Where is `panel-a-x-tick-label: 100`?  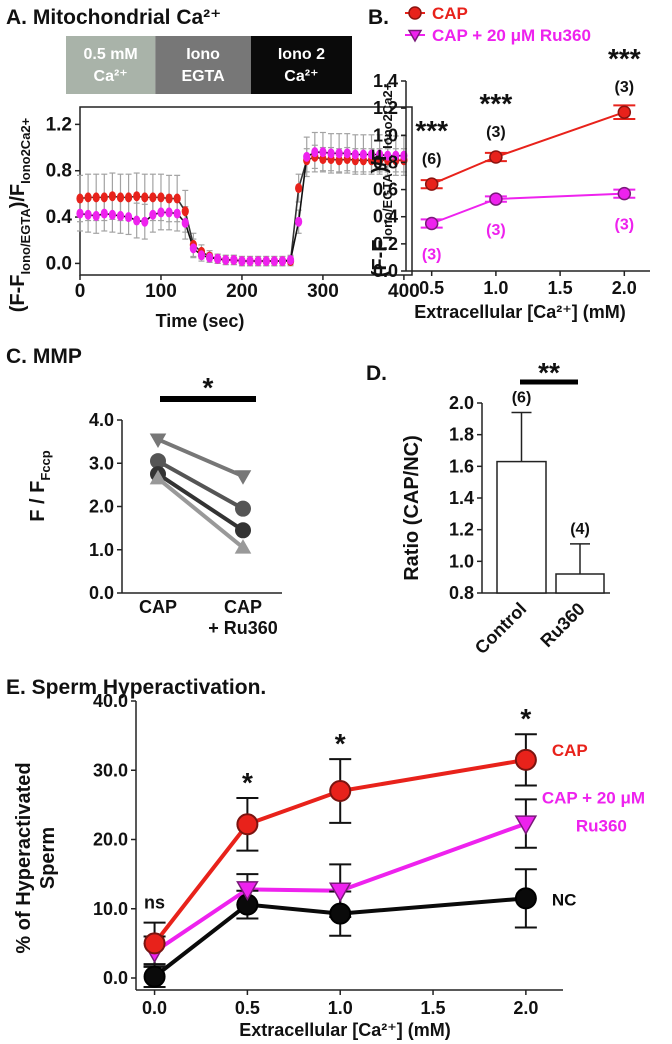 panel-a-x-tick-label: 100 is located at coordinates (161, 291).